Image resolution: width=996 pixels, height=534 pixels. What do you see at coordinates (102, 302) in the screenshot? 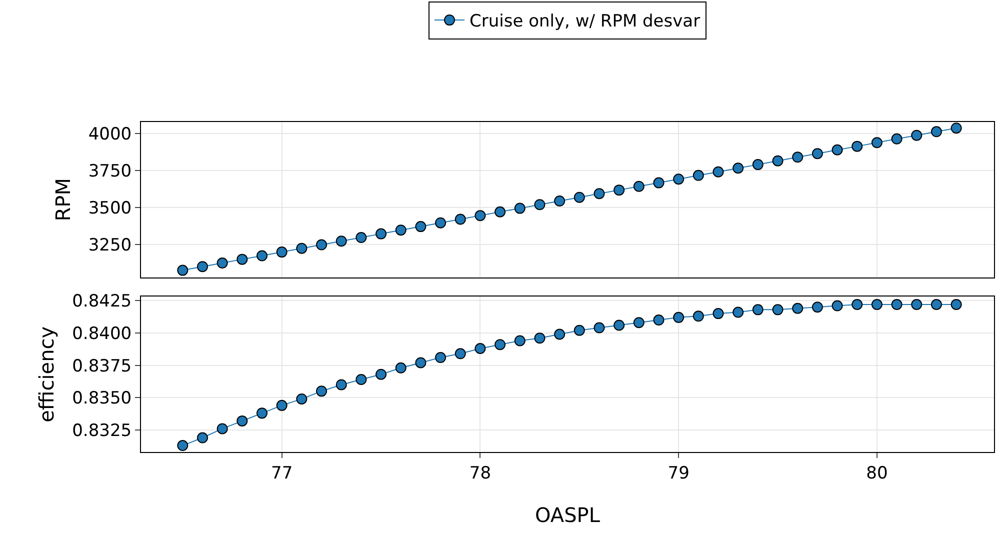
I see `y-tick-label: 0.8425` at bounding box center [102, 302].